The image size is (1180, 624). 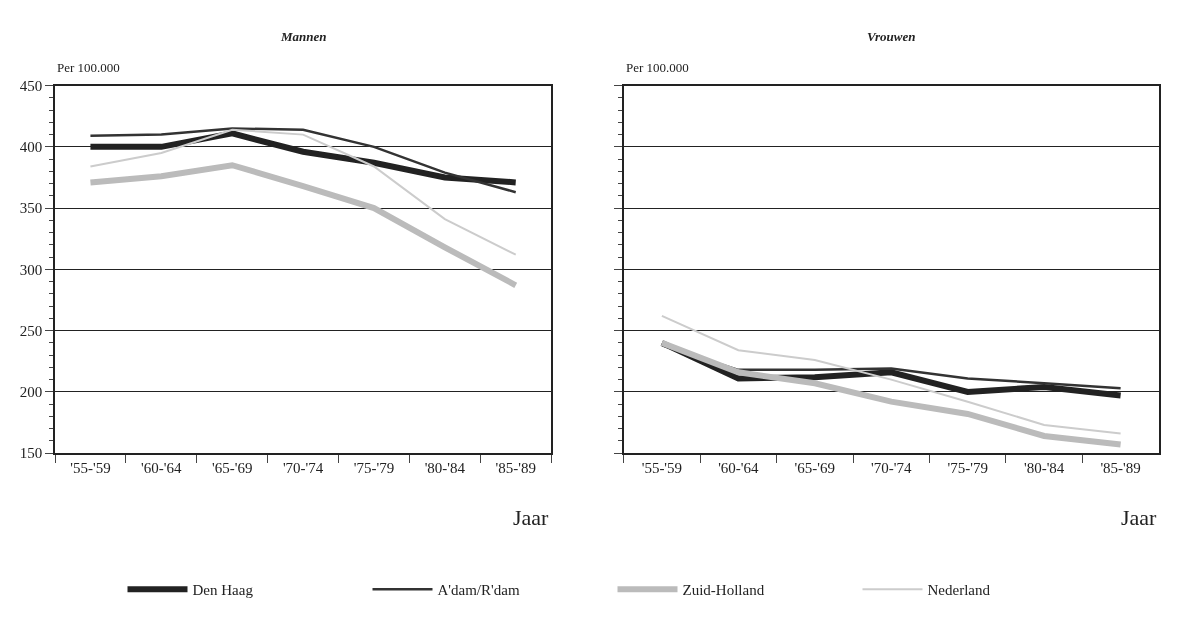 I want to click on legend-label: Zuid-Holland, so click(x=723, y=590).